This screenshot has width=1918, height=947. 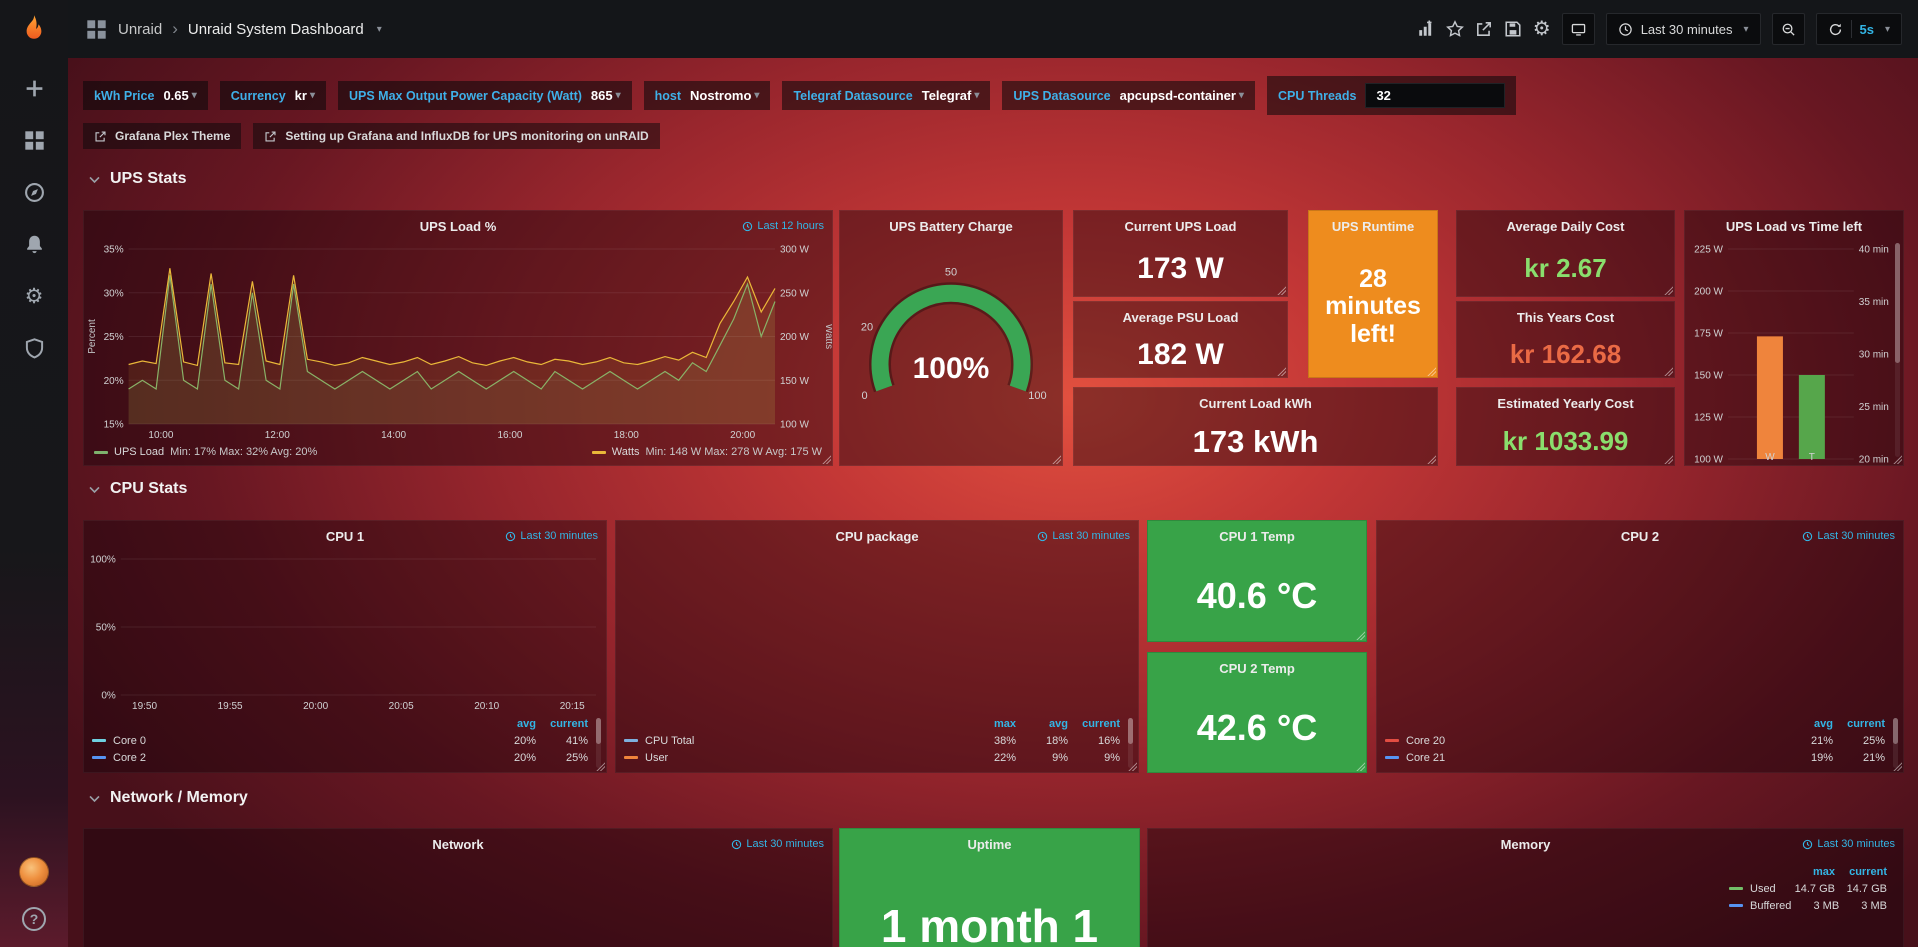 I want to click on legend-series-name: Core 0, so click(x=288, y=741).